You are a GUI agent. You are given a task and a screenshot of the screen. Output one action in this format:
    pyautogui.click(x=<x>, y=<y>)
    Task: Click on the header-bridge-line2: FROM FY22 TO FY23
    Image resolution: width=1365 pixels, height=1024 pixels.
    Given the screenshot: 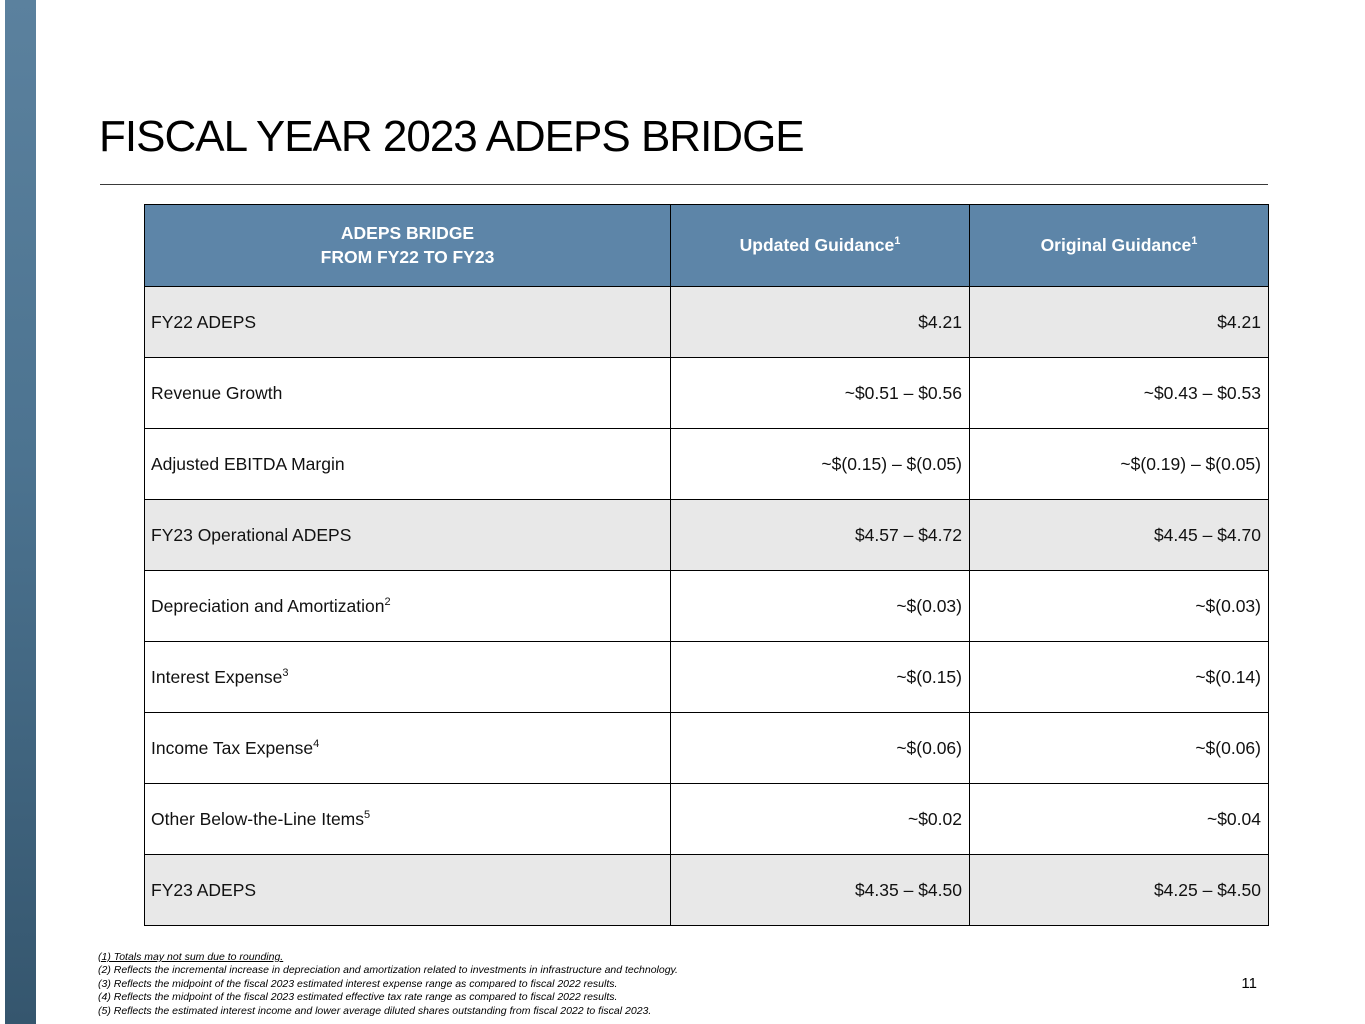 What is the action you would take?
    pyautogui.click(x=407, y=256)
    